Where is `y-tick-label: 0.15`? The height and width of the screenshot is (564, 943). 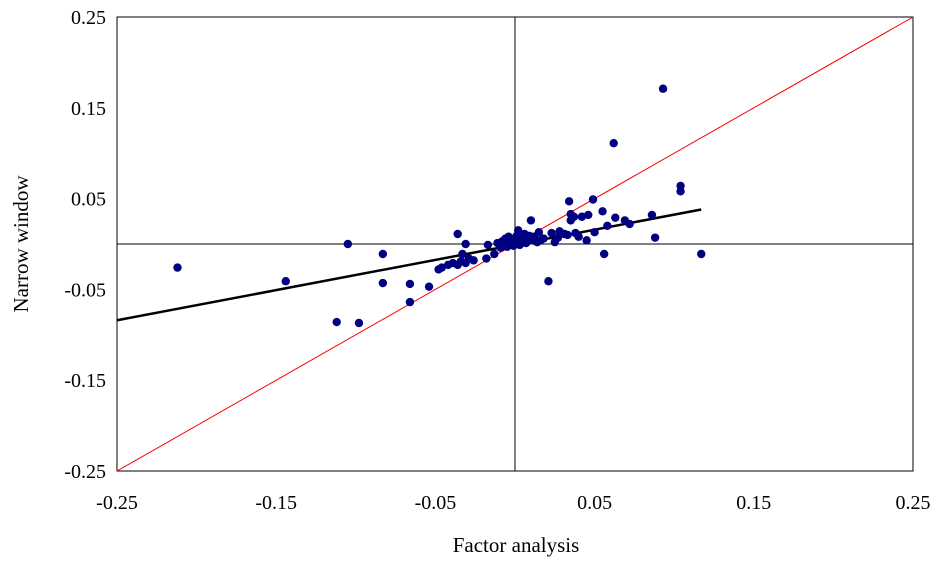 y-tick-label: 0.15 is located at coordinates (88, 109).